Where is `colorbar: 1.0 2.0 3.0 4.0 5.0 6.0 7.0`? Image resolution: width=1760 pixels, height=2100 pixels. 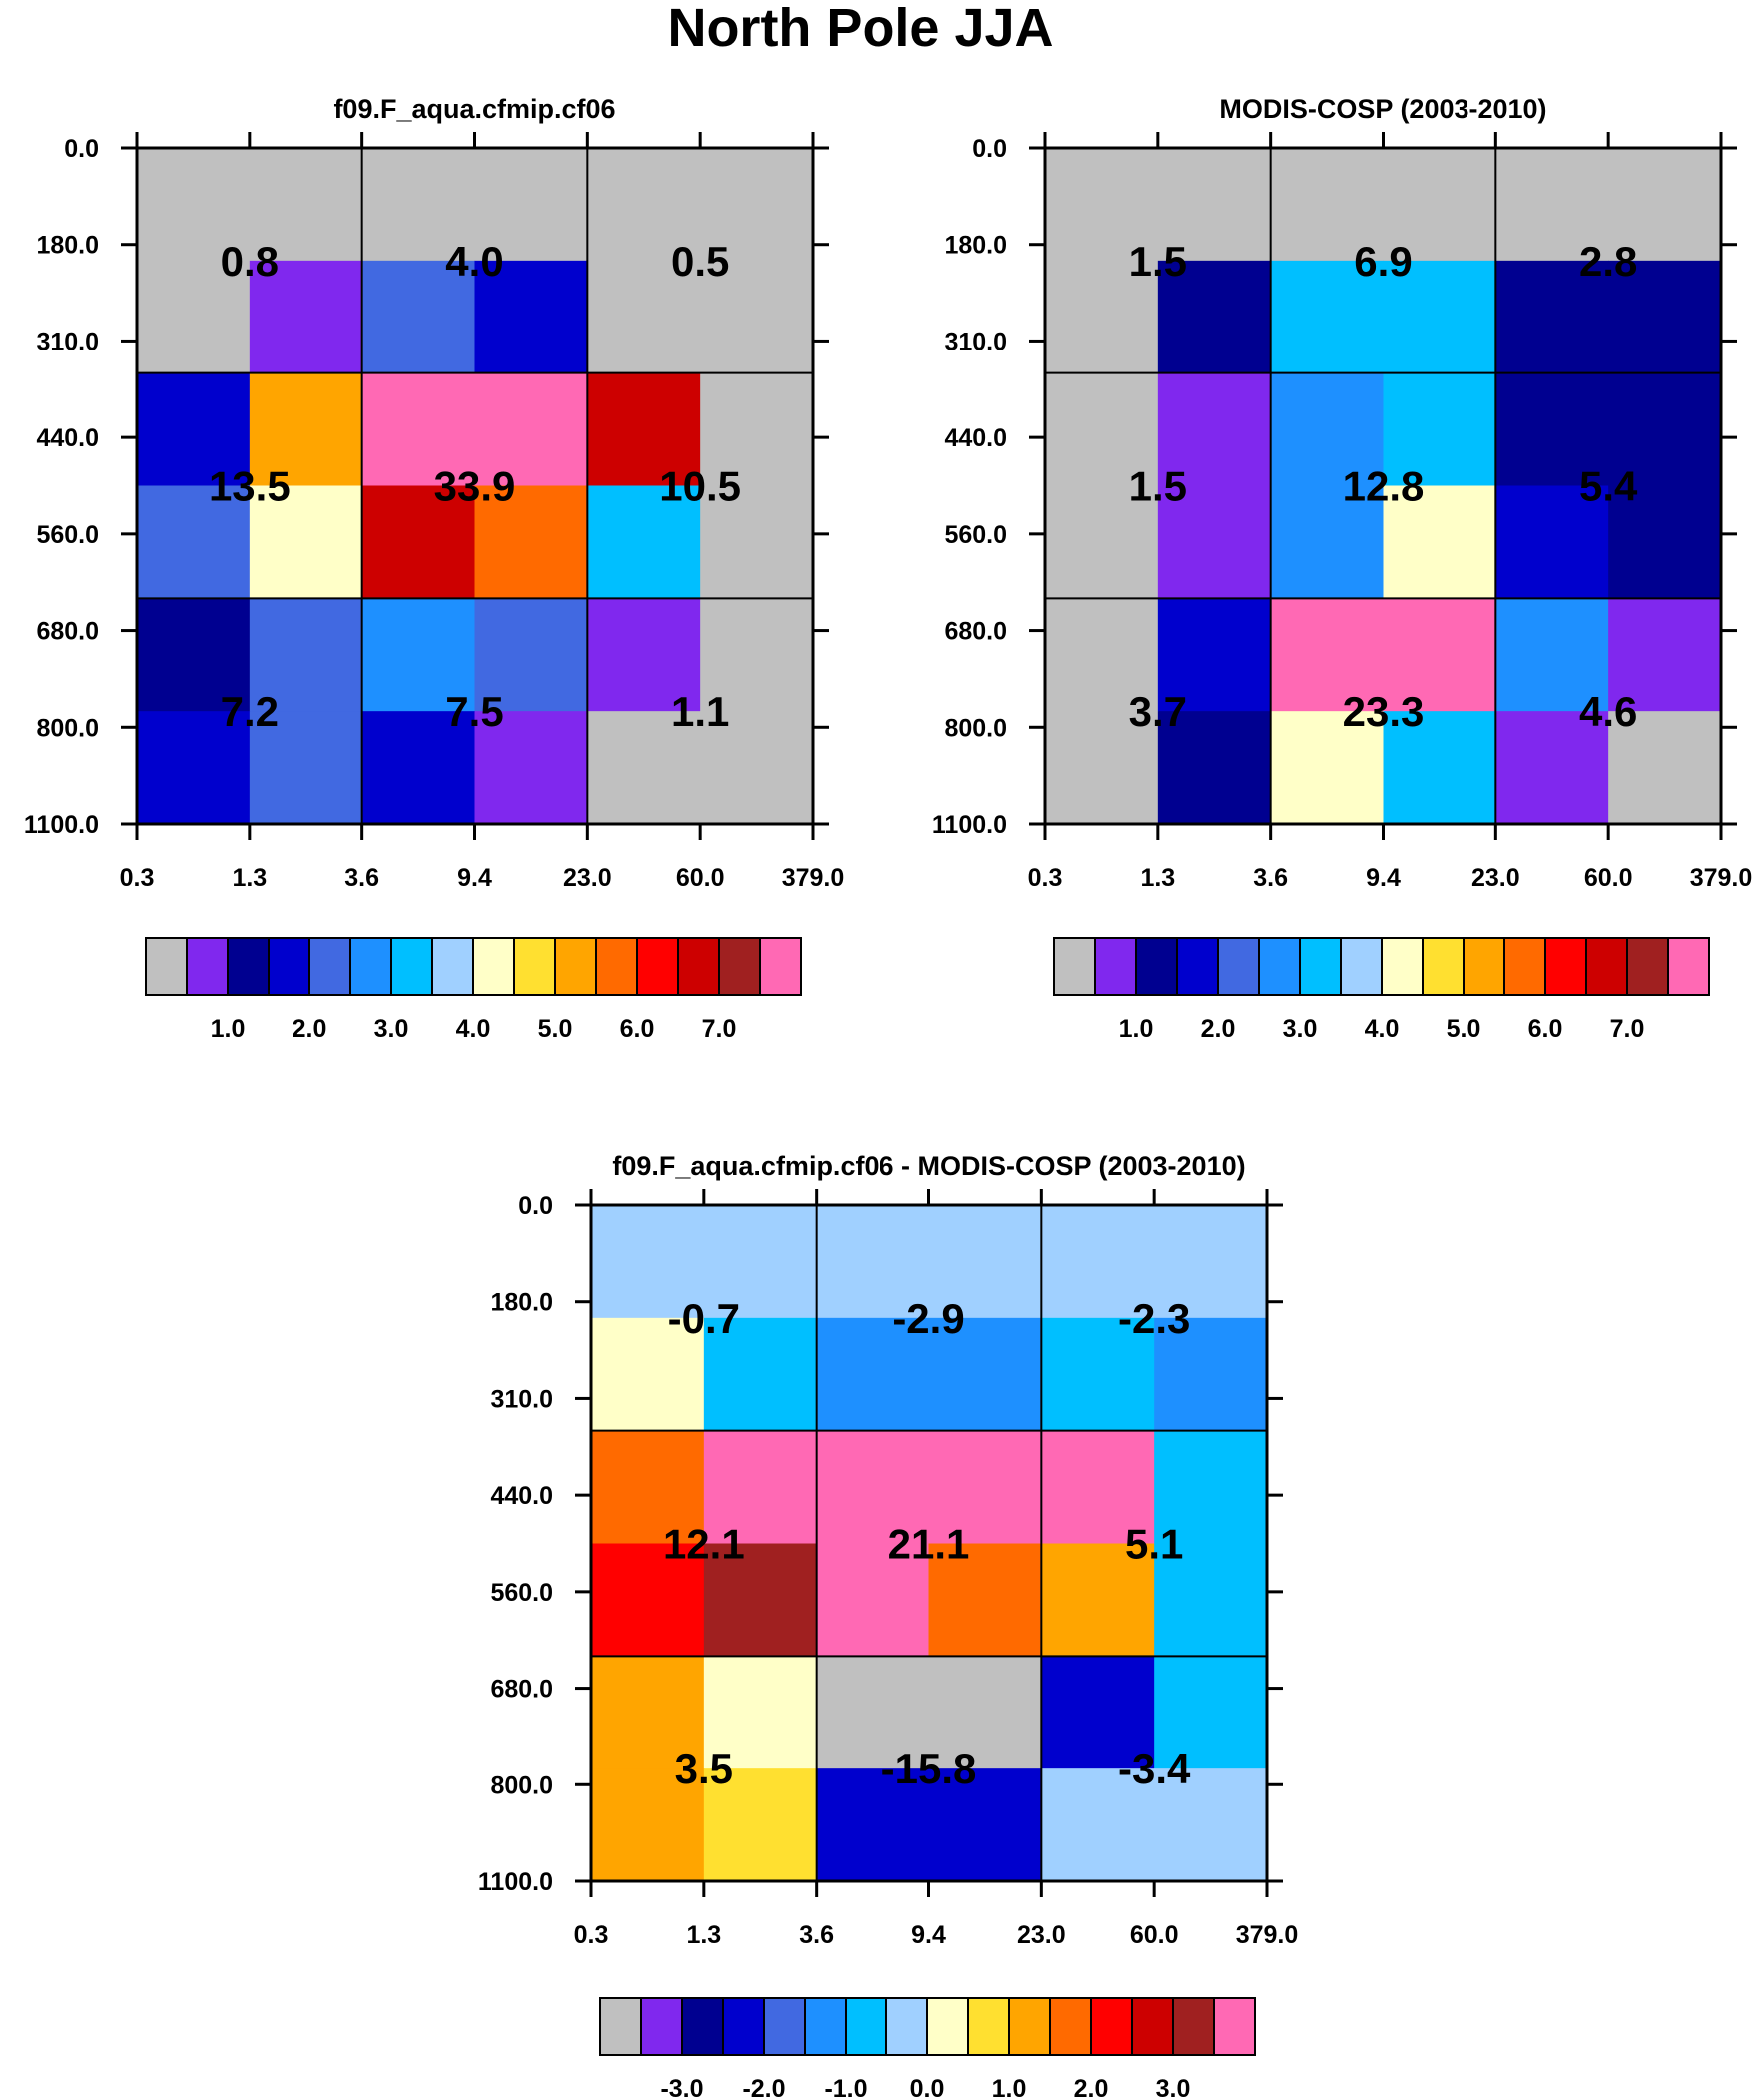 colorbar: 1.0 2.0 3.0 4.0 5.0 6.0 7.0 is located at coordinates (1381, 990).